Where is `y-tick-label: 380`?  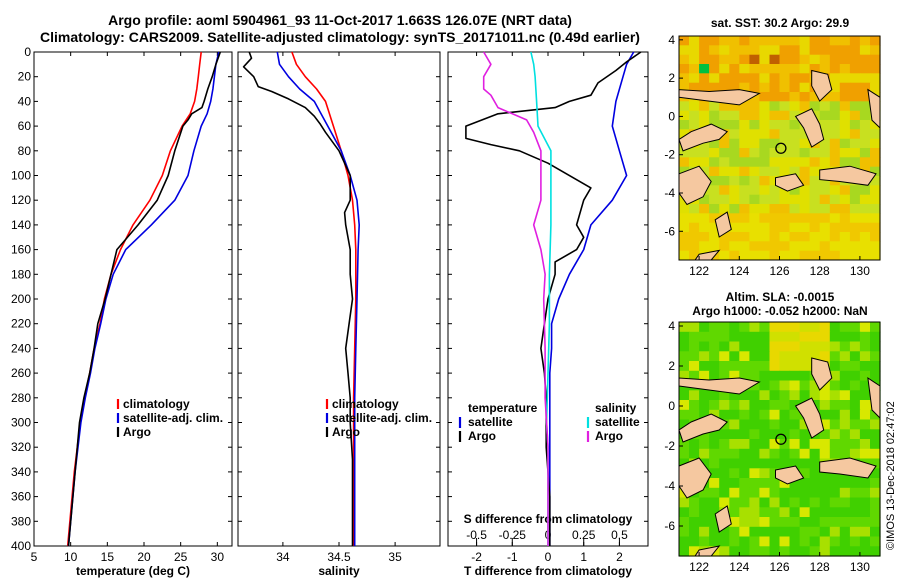 y-tick-label: 380 is located at coordinates (21, 521).